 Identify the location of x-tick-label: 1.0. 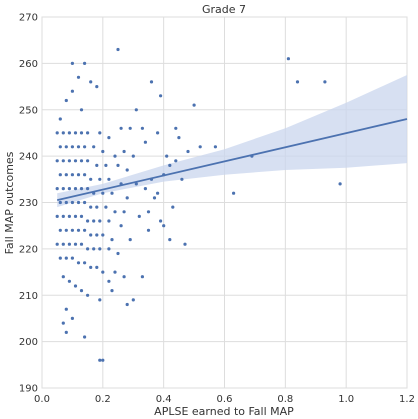
(346, 399).